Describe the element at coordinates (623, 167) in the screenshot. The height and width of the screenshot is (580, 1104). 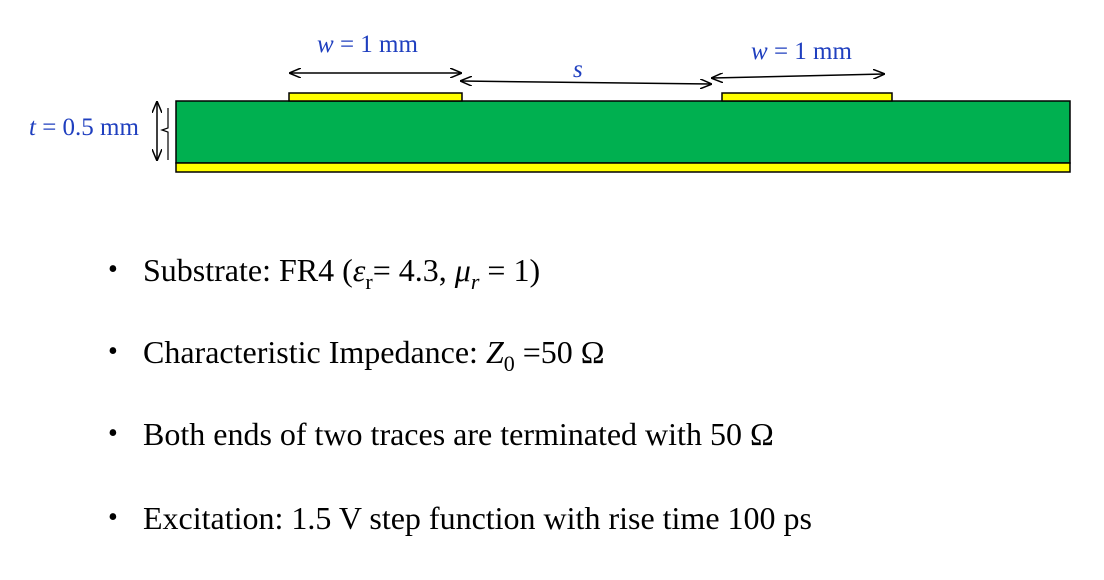
I see `ground-plane` at that location.